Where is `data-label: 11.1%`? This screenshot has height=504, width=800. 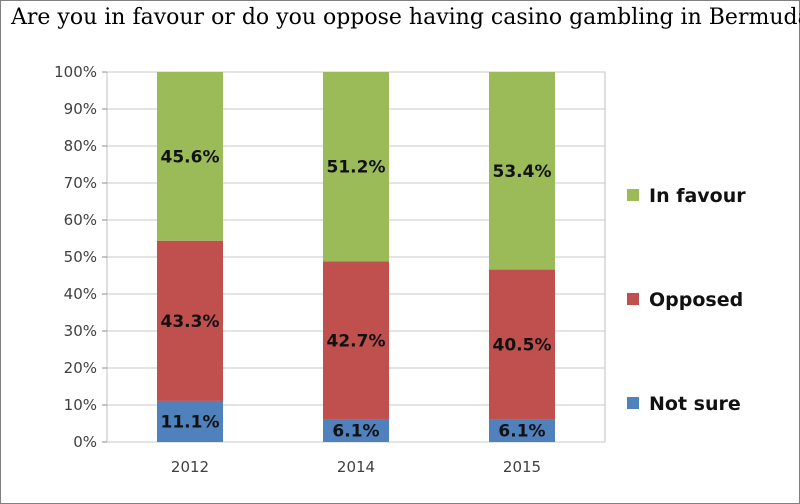 data-label: 11.1% is located at coordinates (190, 422).